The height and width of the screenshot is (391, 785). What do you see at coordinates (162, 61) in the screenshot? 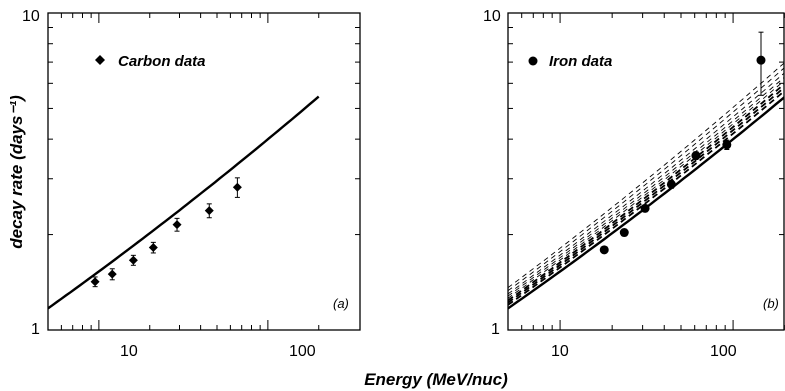
I see `legend-label-carbon: Carbon data` at bounding box center [162, 61].